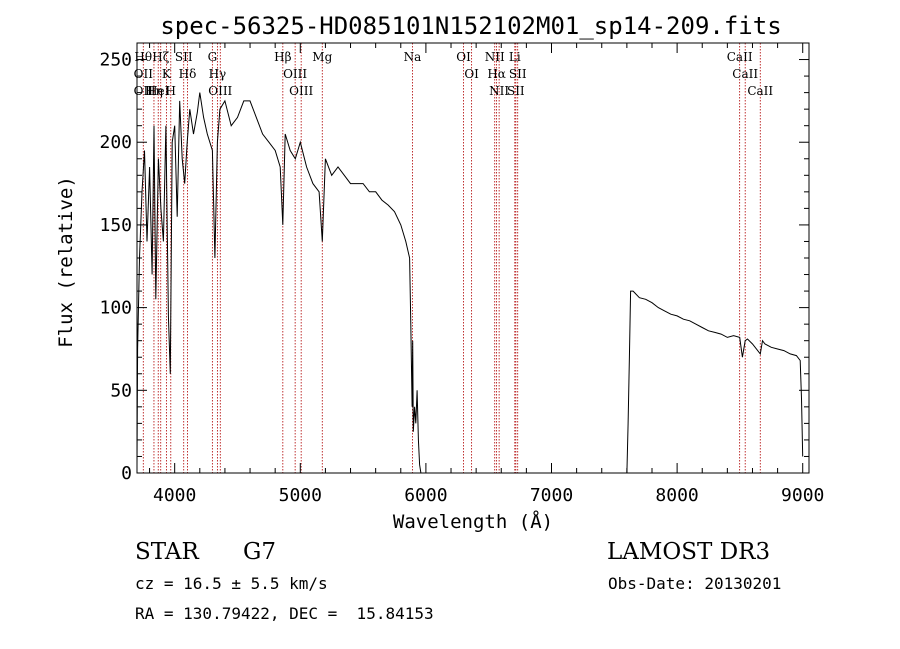 The image size is (900, 649). Describe the element at coordinates (213, 57) in the screenshot. I see `line-marker-label: G` at that location.